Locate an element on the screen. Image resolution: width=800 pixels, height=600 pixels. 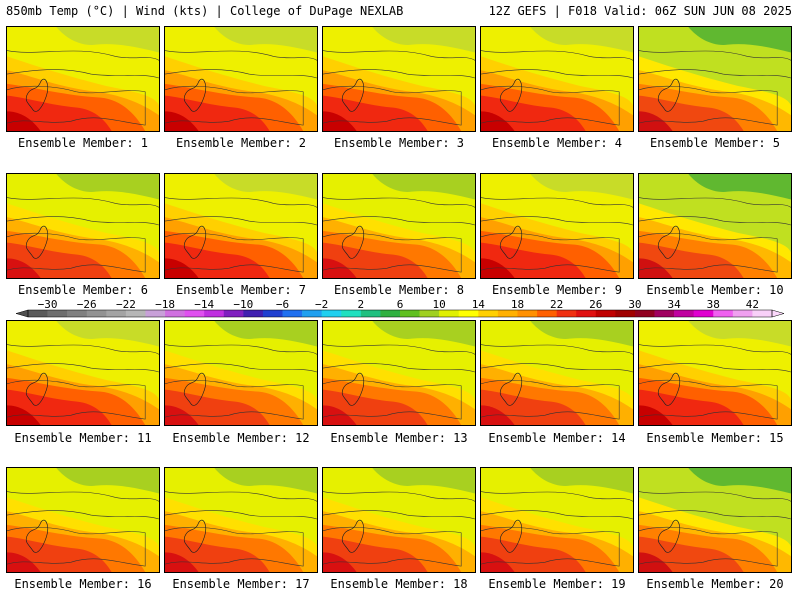
panel-caption: Ensemble Member: 17 is located at coordinates (241, 584).